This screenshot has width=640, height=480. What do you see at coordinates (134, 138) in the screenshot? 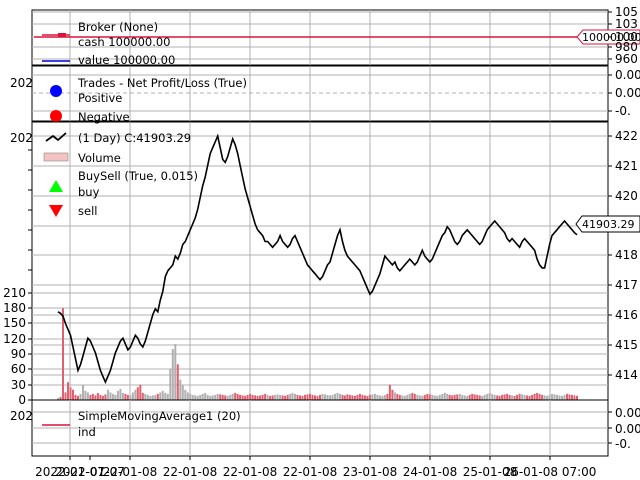
I see `price-title: (1 Day) C:41903.29` at bounding box center [134, 138].